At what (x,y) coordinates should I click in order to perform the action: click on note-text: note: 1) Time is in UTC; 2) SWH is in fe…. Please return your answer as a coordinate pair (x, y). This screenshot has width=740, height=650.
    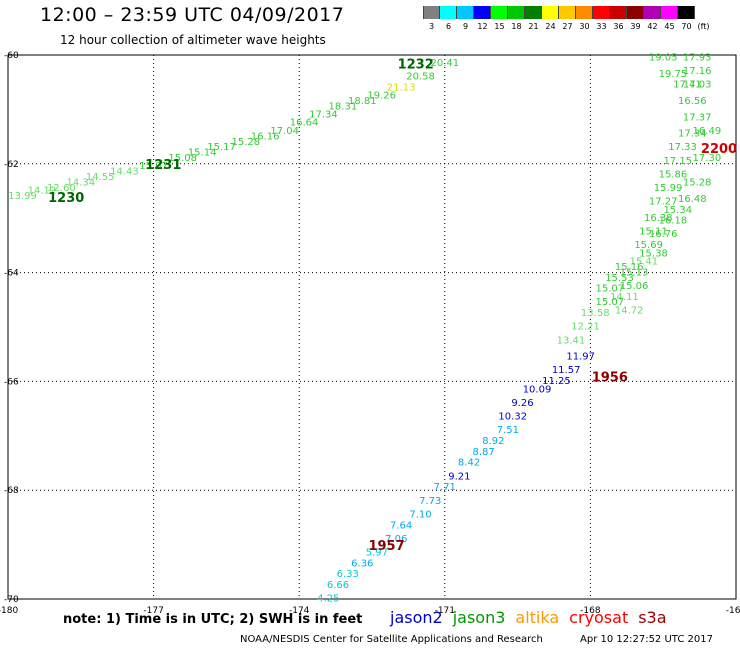
    Looking at the image, I should click on (213, 619).